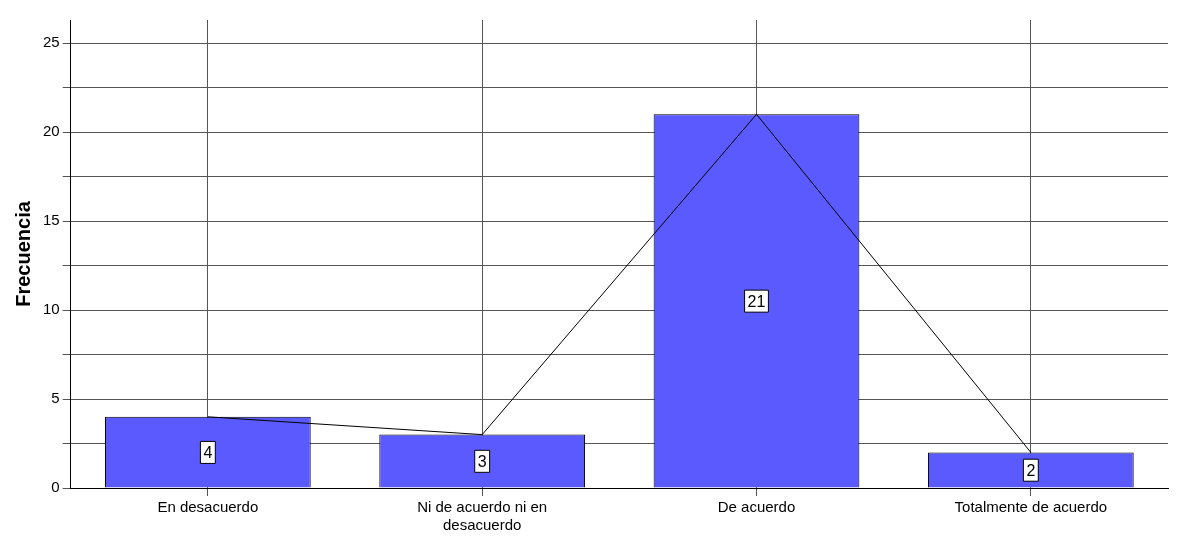  I want to click on data-label: 2, so click(1031, 470).